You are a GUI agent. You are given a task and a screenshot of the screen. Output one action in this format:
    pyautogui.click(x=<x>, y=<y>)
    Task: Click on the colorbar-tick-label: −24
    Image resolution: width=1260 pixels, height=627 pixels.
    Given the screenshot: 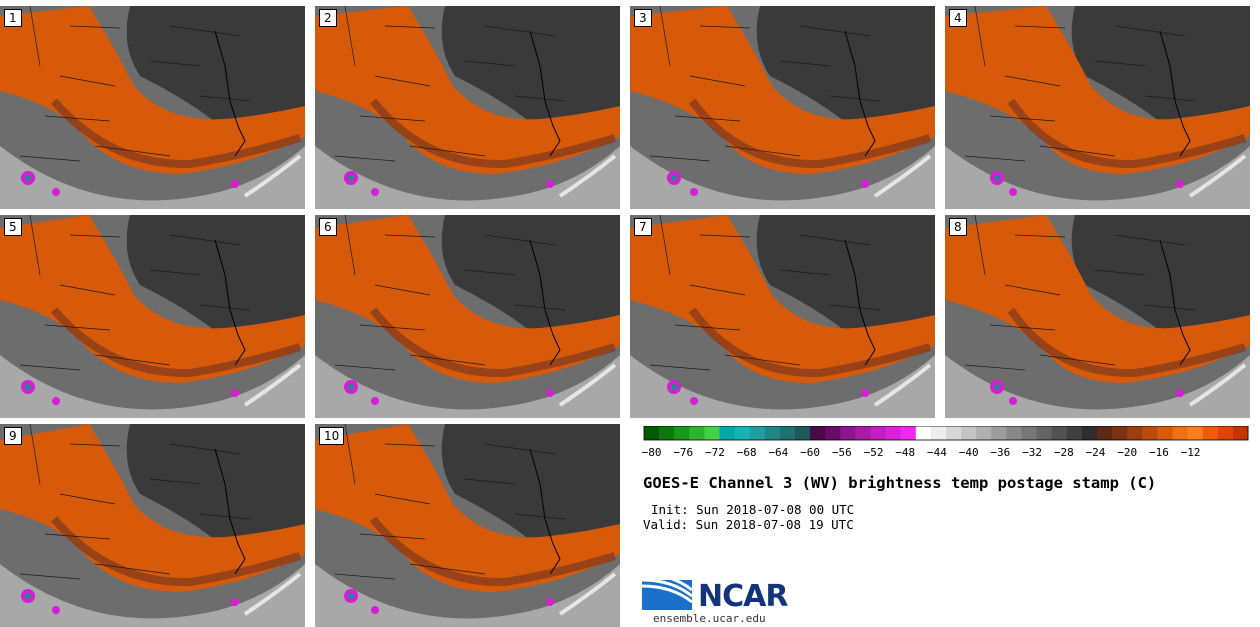 What is the action you would take?
    pyautogui.click(x=1096, y=452)
    